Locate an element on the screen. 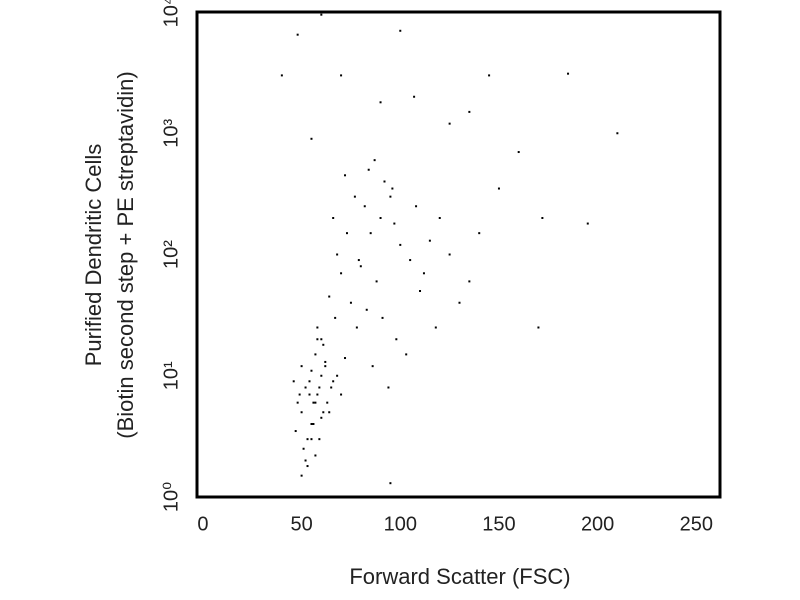  y-tick-label: 10⁴ is located at coordinates (171, 13).